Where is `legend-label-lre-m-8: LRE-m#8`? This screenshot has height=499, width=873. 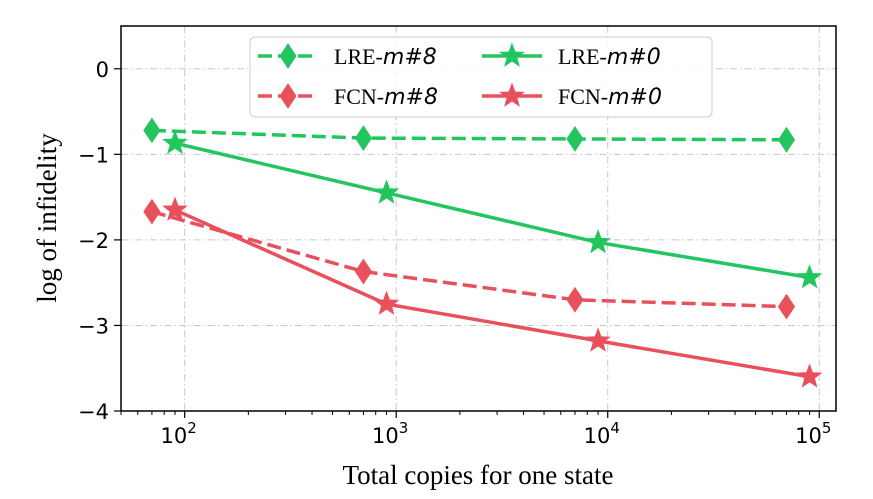 legend-label-lre-m-8: LRE-m#8 is located at coordinates (385, 57).